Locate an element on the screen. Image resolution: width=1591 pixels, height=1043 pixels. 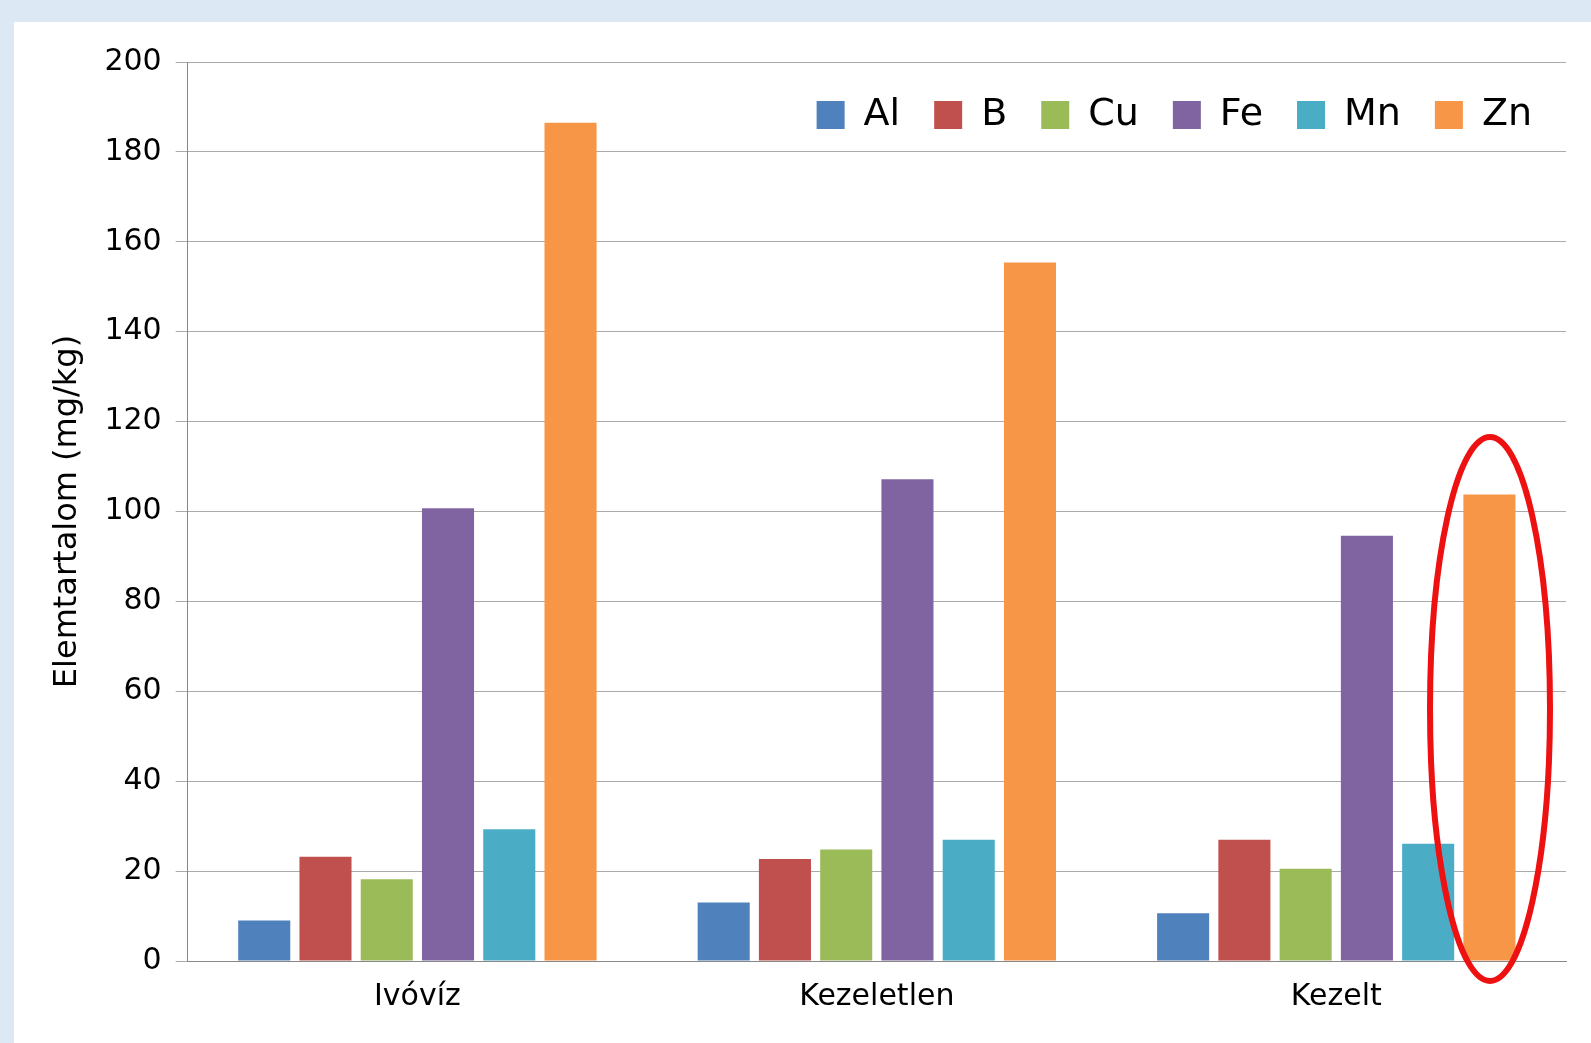
y-tick-label: 160 is located at coordinates (133, 239).